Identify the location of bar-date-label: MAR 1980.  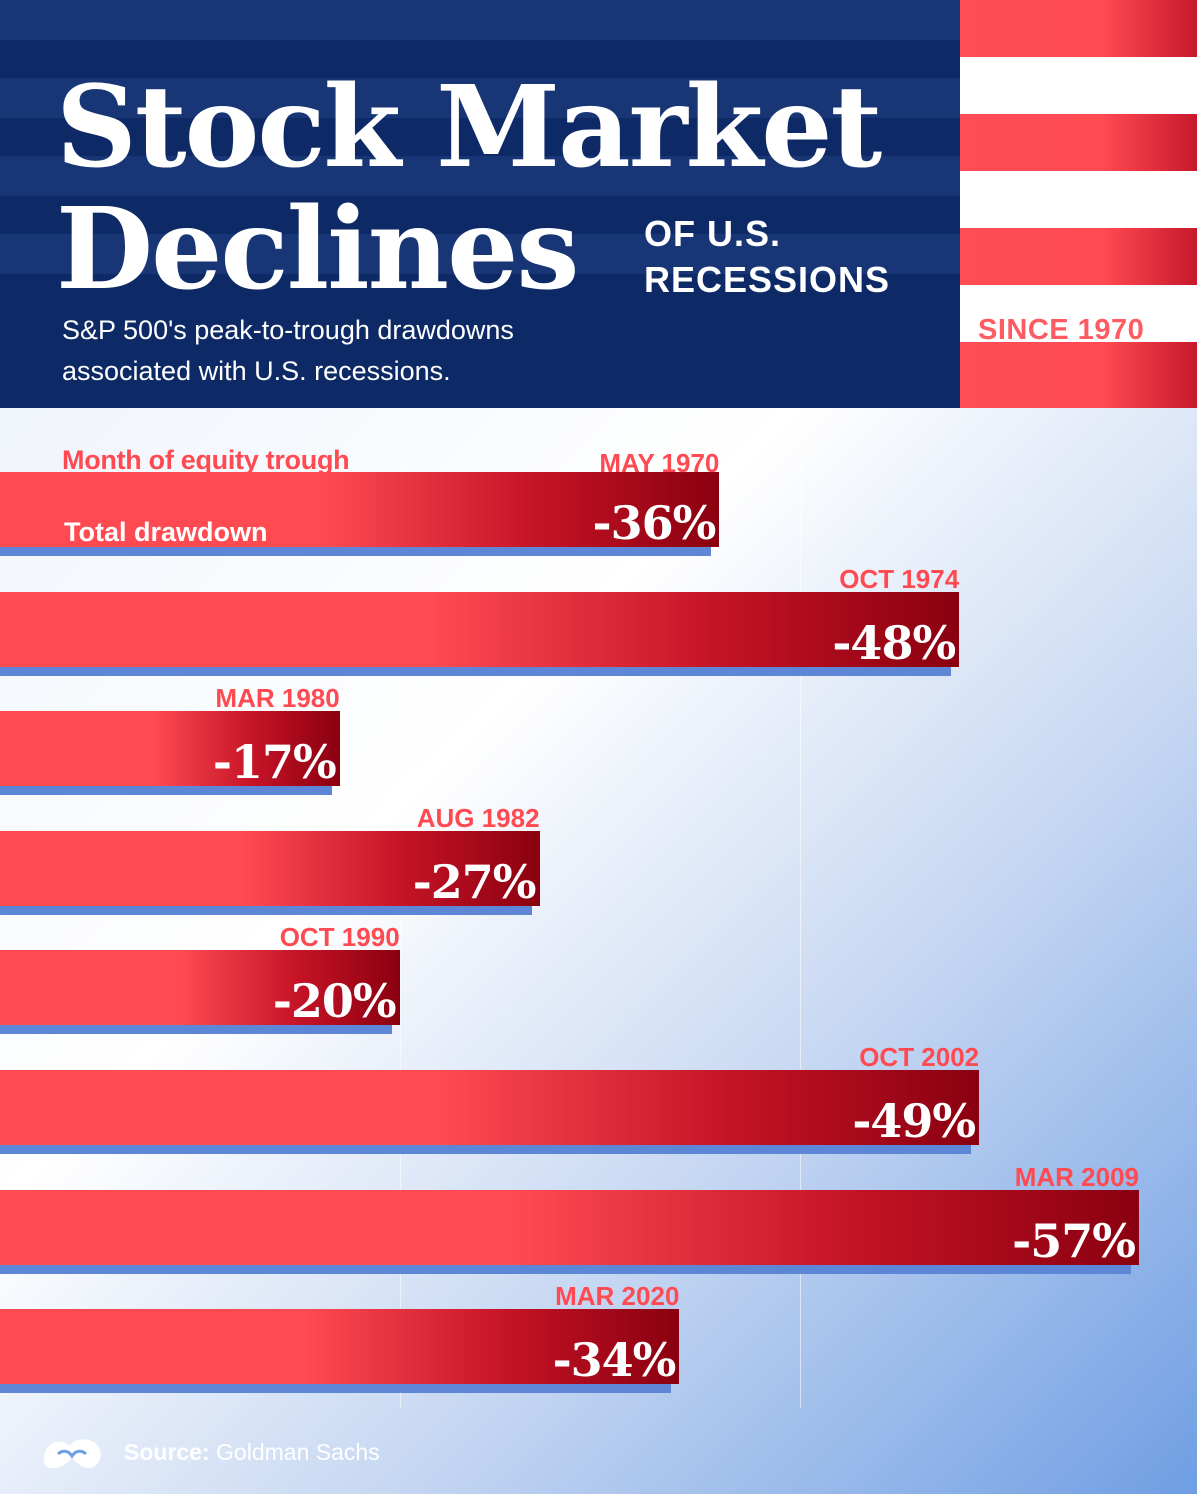
(277, 698).